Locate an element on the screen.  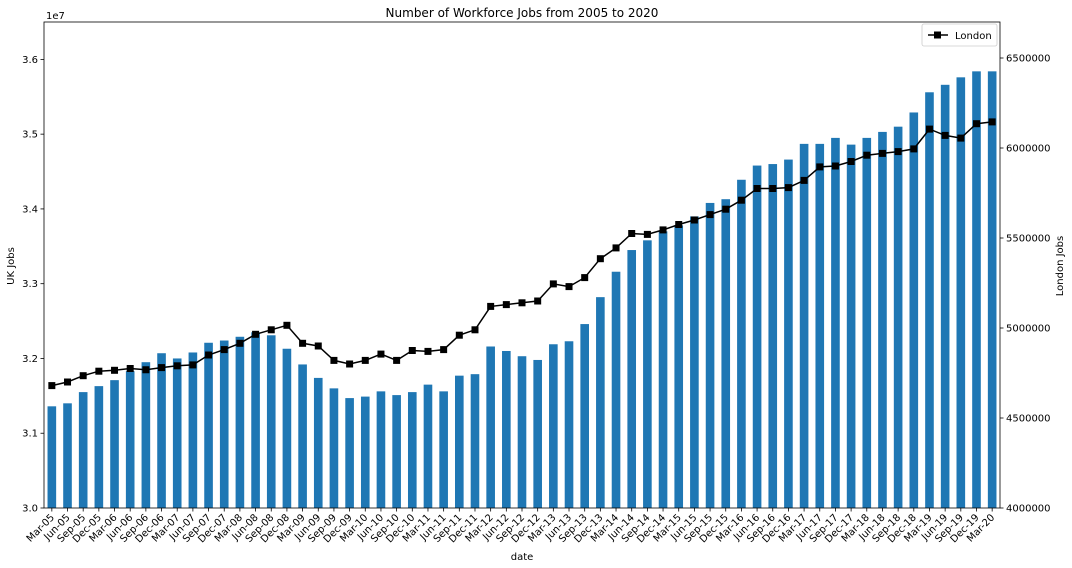
y-tick-label: 3.1 is located at coordinates (30, 434).